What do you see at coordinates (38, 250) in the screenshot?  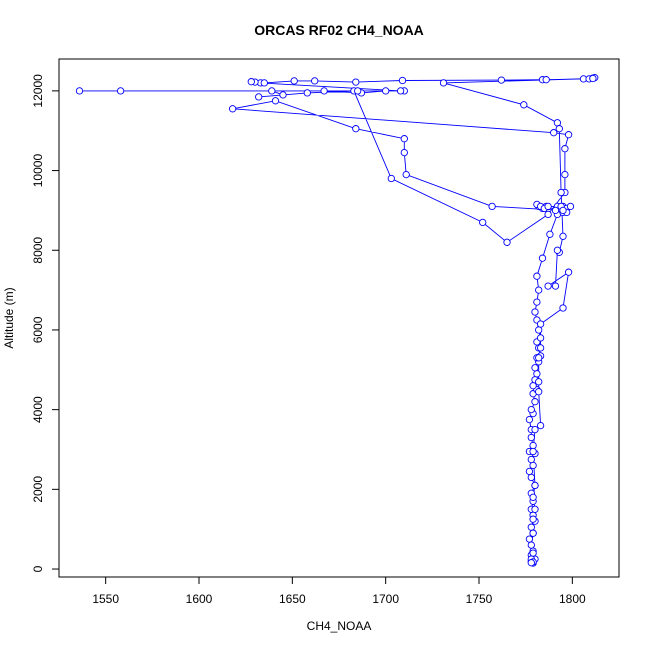 I see `y-tick-label: 8000` at bounding box center [38, 250].